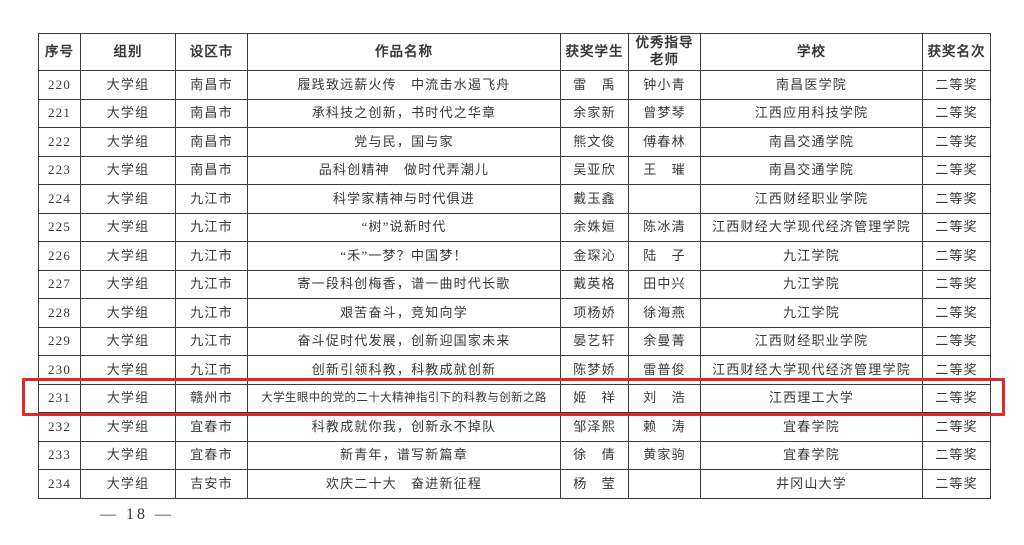  Describe the element at coordinates (59, 370) in the screenshot. I see `cell-no: 230` at that location.